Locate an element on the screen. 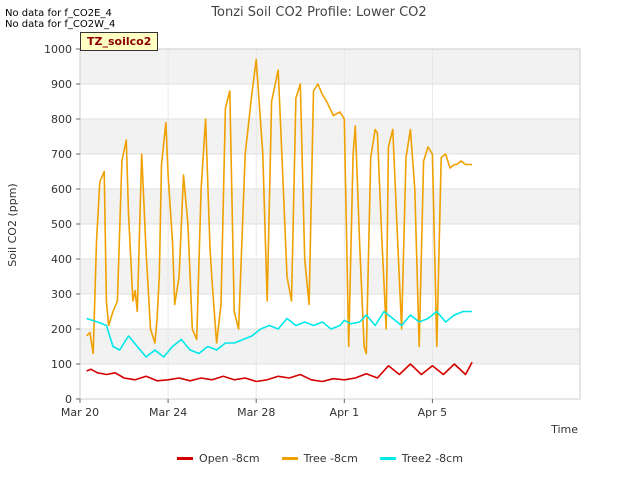 The image size is (640, 480). y-tick-label: 600 is located at coordinates (61, 189).